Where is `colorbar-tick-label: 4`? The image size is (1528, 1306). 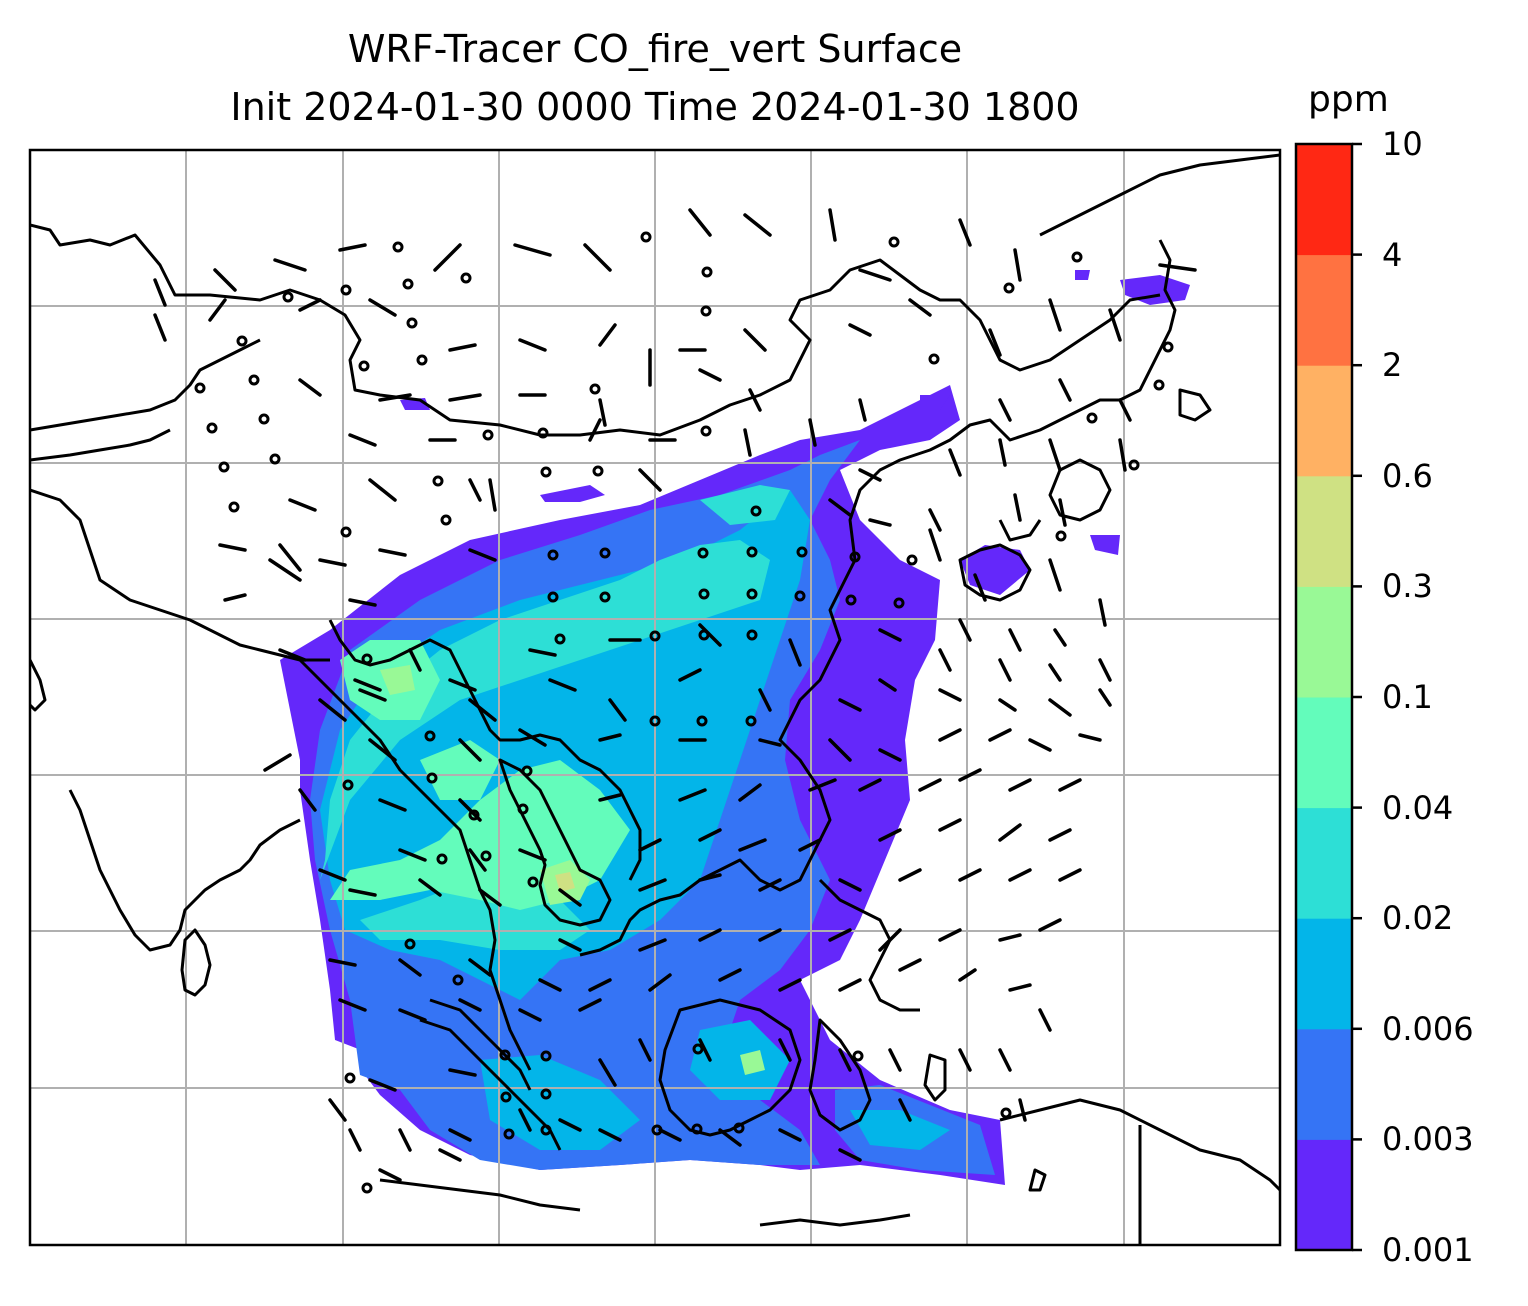
colorbar-tick-label: 4 is located at coordinates (1392, 254).